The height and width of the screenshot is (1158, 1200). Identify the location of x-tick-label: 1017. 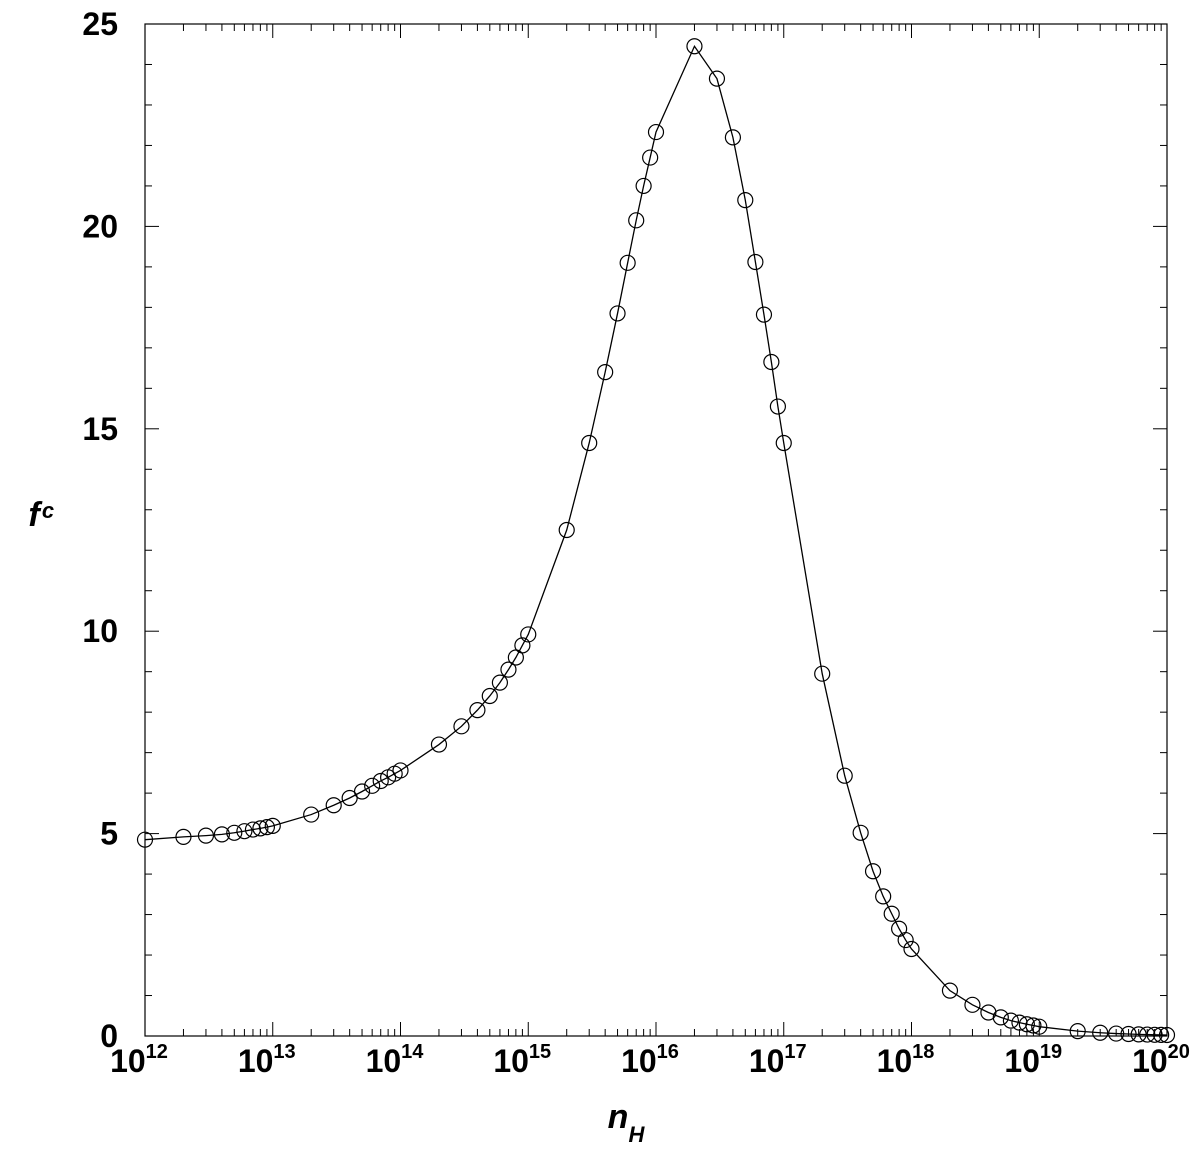
(778, 1060).